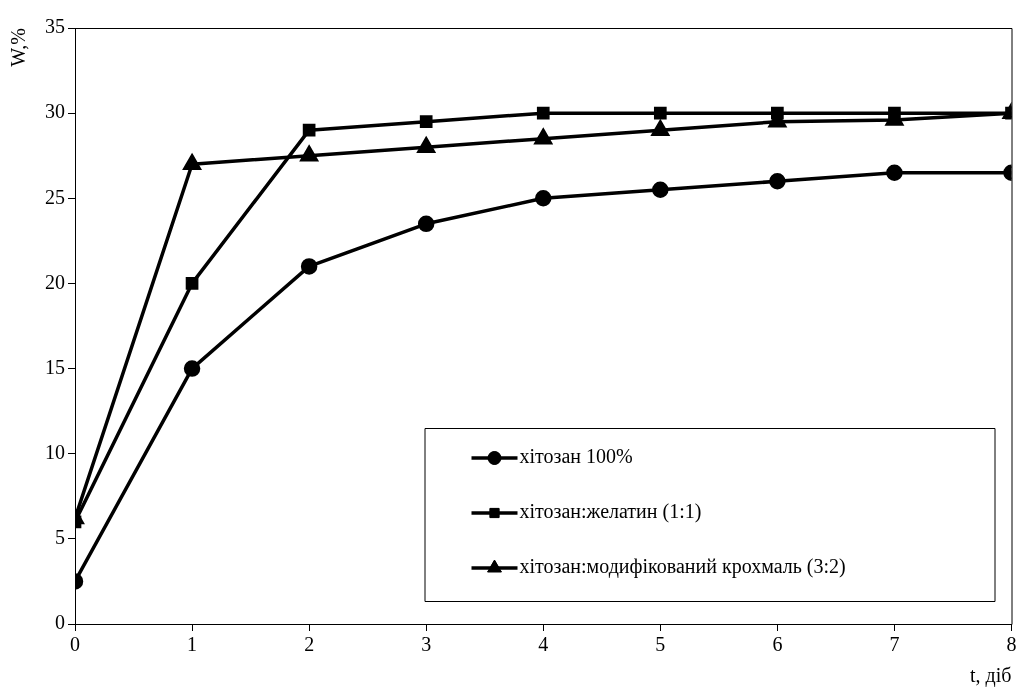 The width and height of the screenshot is (1023, 693). I want to click on legend-label: хітозан:модифікований крохмаль (3:2), so click(682, 567).